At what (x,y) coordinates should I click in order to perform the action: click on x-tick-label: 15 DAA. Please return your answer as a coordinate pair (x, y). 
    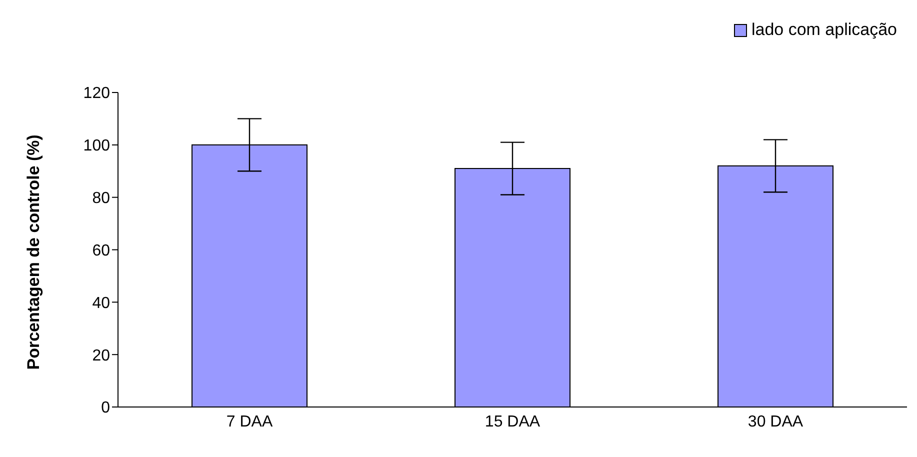
    Looking at the image, I should click on (512, 421).